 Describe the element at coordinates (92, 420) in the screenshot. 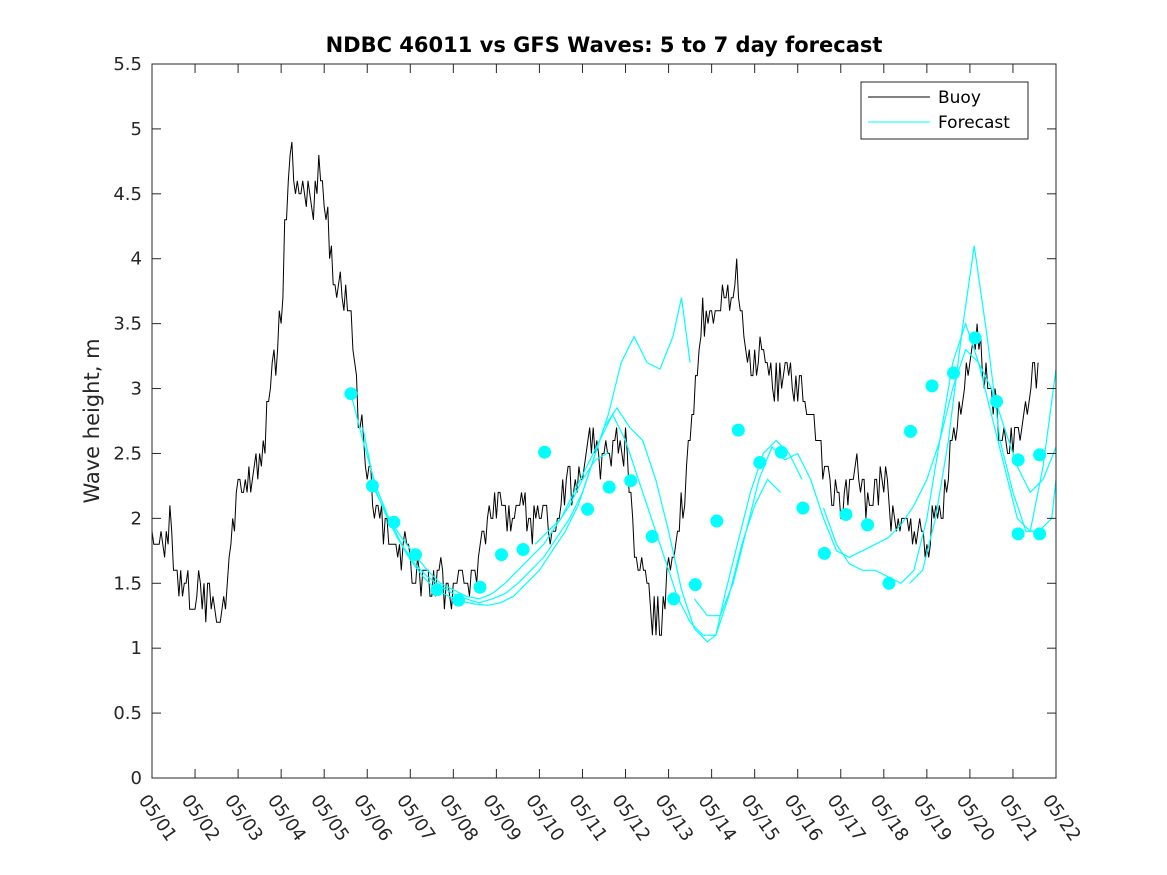

I see `y-axis-label: Wave height, m` at that location.